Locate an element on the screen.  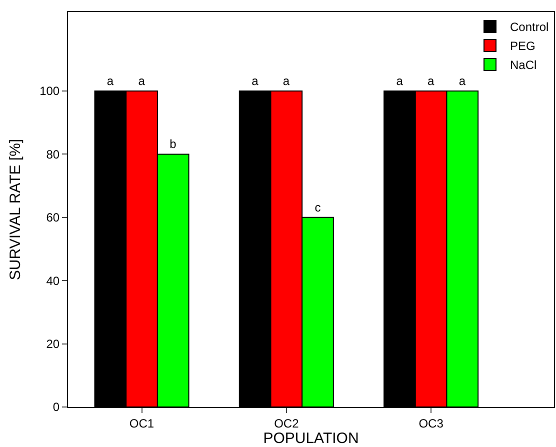
x-tick-label: OC3 is located at coordinates (431, 423).